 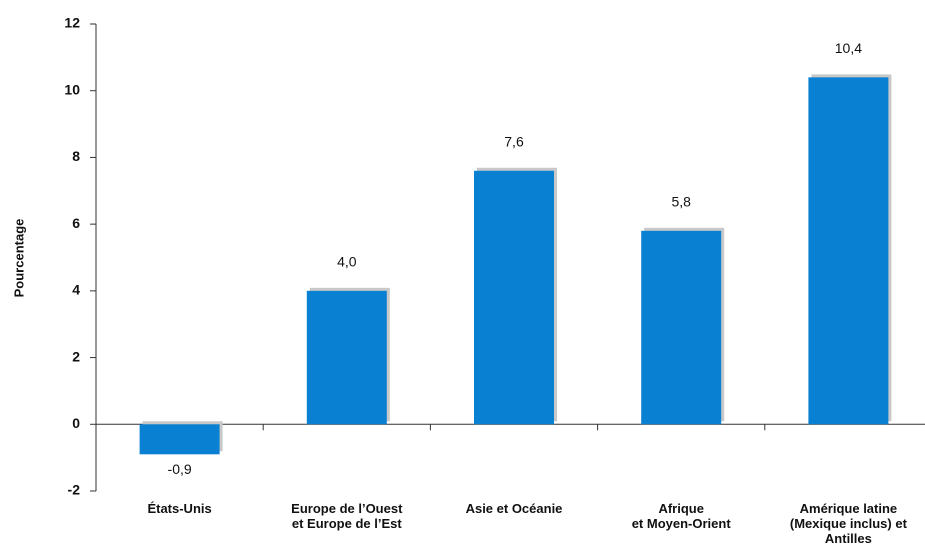 I want to click on y-tick-label: 10, so click(x=72, y=89).